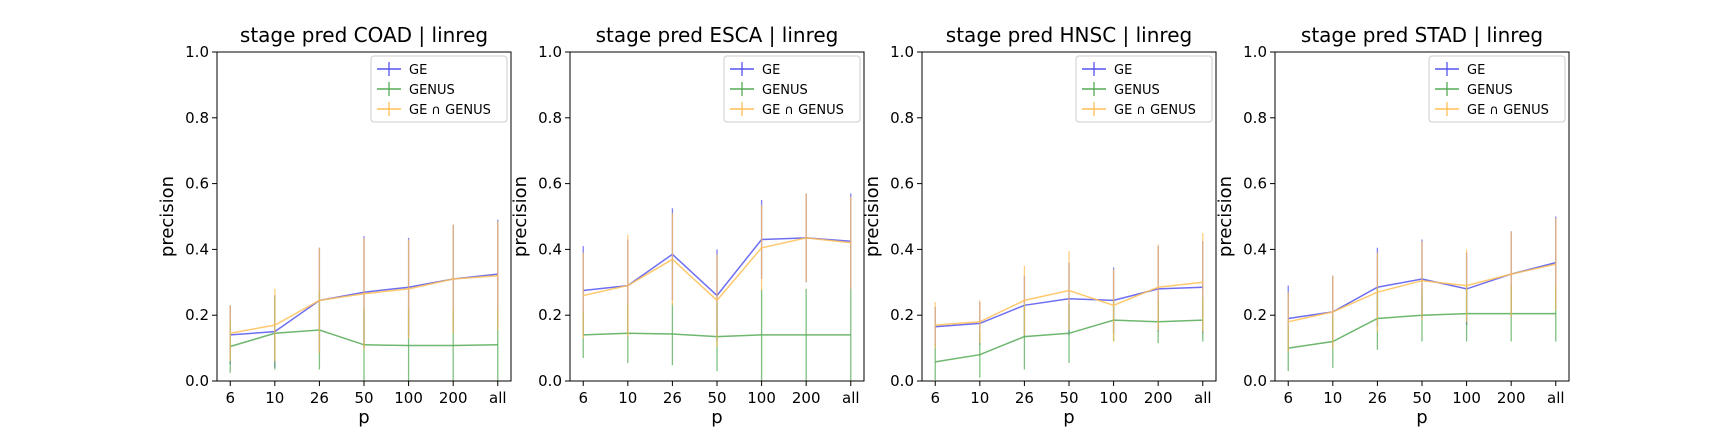 The width and height of the screenshot is (1728, 432). Describe the element at coordinates (1069, 35) in the screenshot. I see `chart-title: stage pred HNSC | linreg` at that location.